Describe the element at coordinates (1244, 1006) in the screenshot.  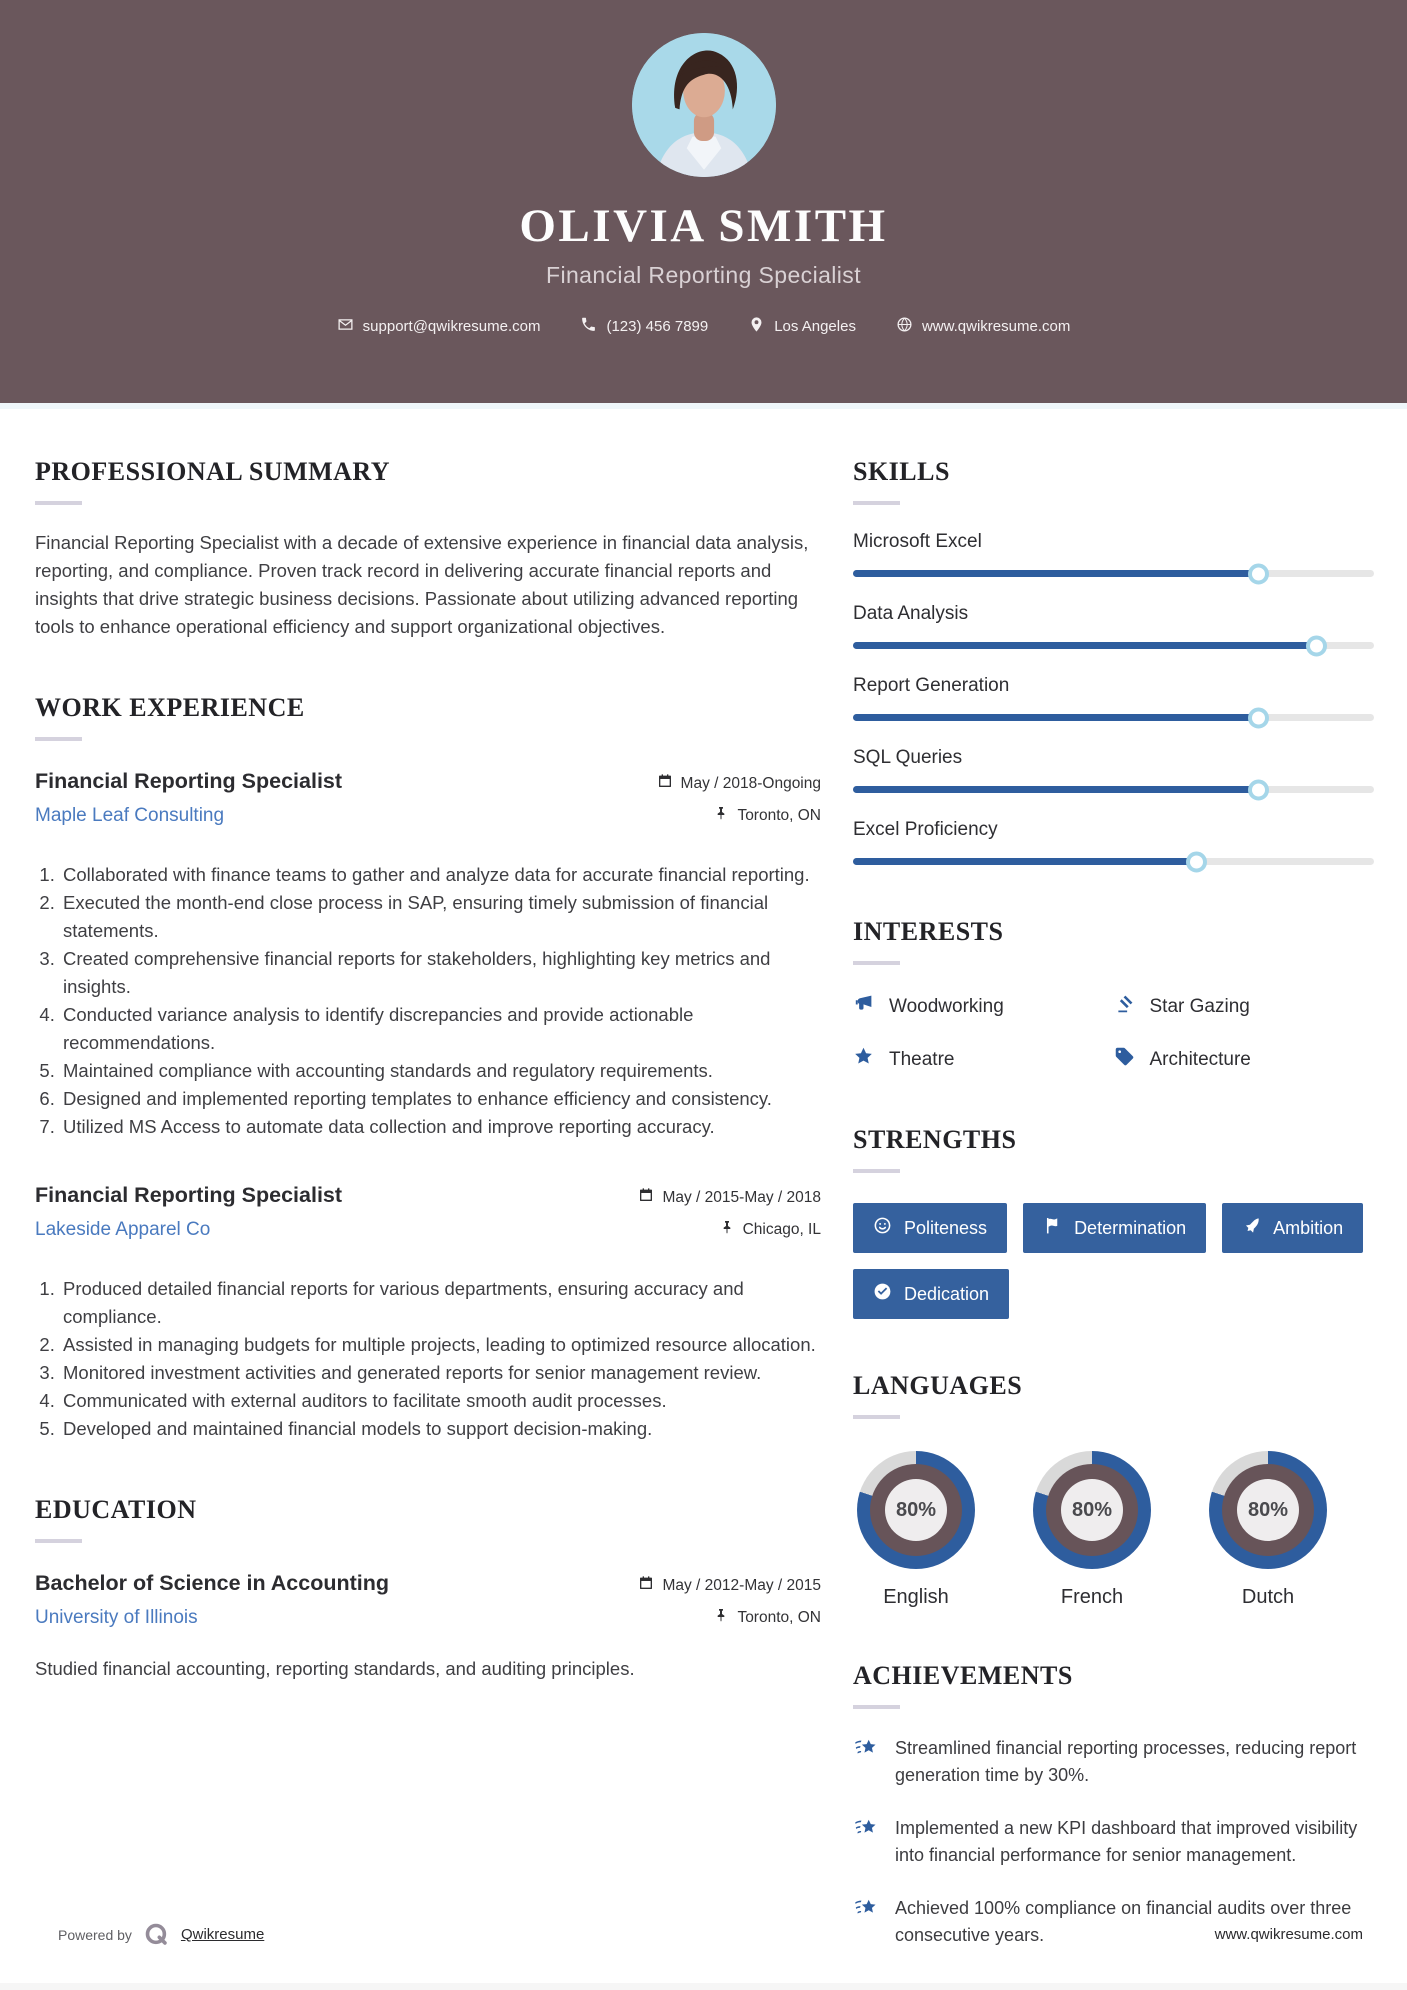
I see `interest-item: Star Gazing` at that location.